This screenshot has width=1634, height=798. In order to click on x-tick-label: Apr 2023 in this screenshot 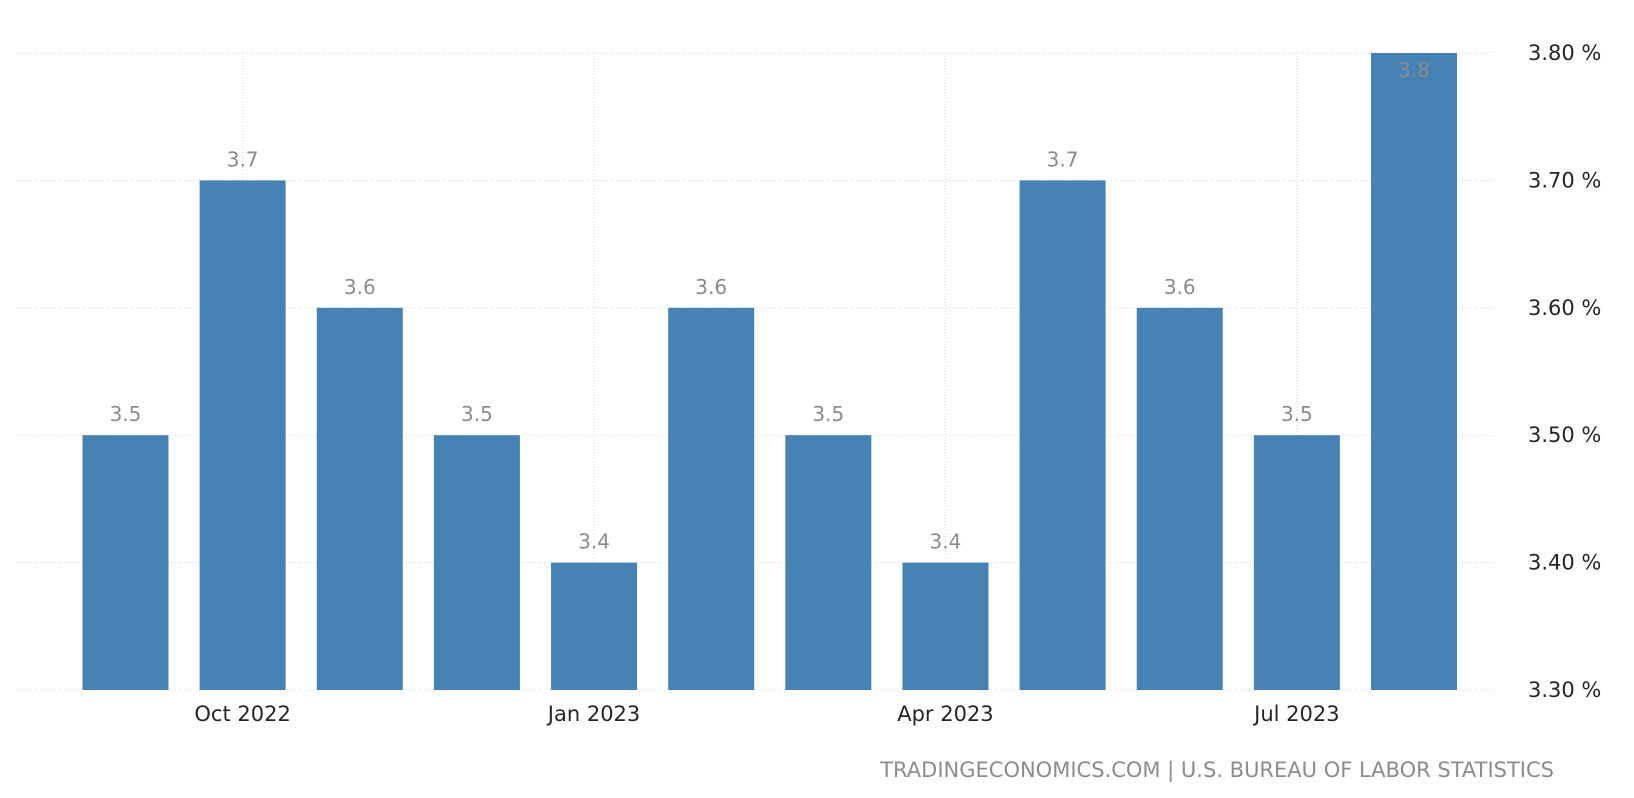, I will do `click(945, 714)`.